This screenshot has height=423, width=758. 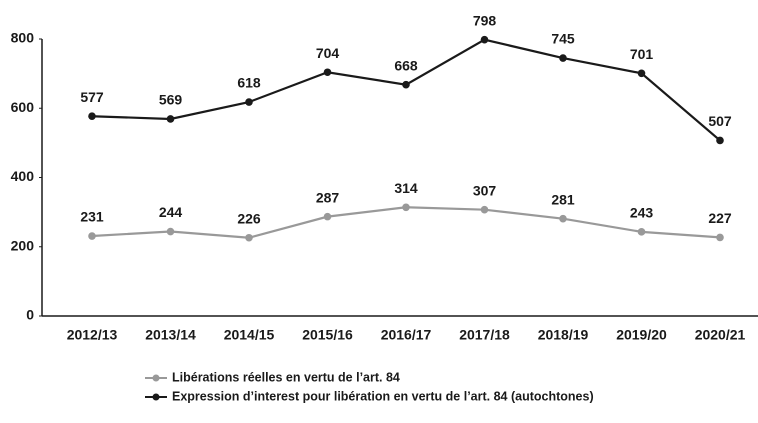 What do you see at coordinates (563, 199) in the screenshot?
I see `data-label: 281` at bounding box center [563, 199].